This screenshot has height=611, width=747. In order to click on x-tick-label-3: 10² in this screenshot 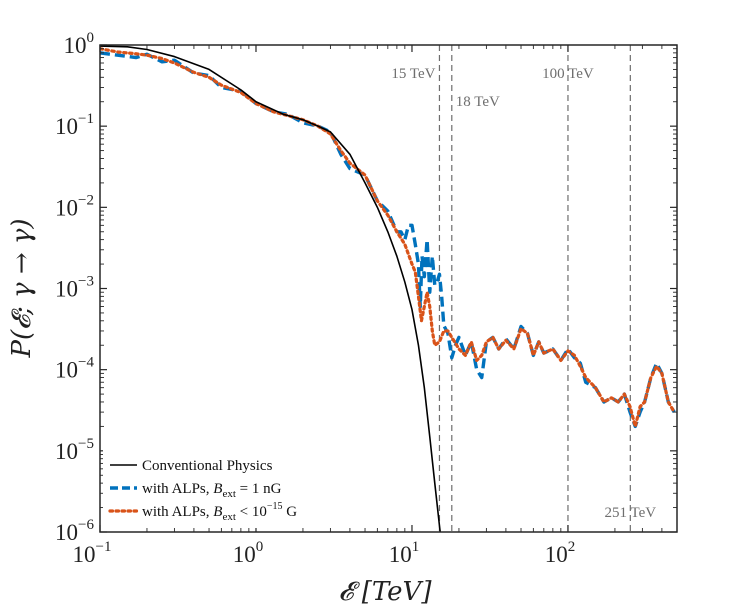, I will do `click(560, 553)`.